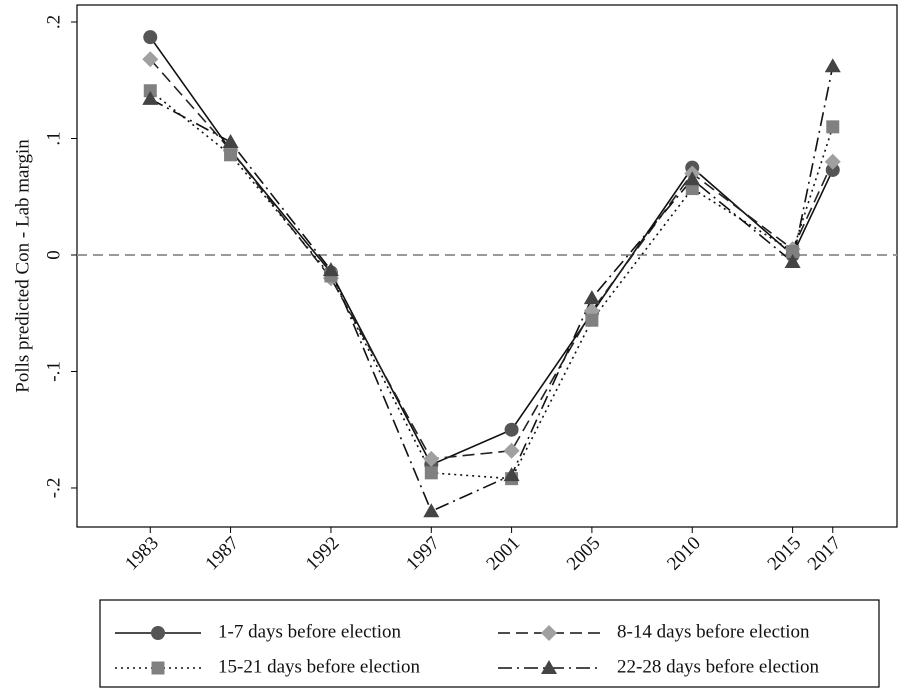 The height and width of the screenshot is (688, 898). Describe the element at coordinates (718, 666) in the screenshot. I see `legend-label: 22-28 days before election` at that location.